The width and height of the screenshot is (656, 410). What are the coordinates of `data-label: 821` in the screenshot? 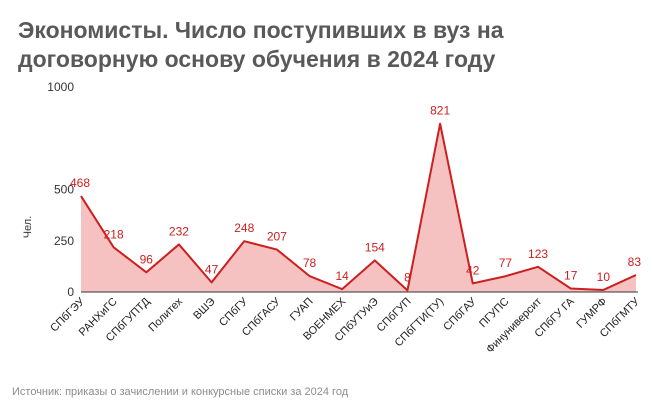 It's located at (440, 111).